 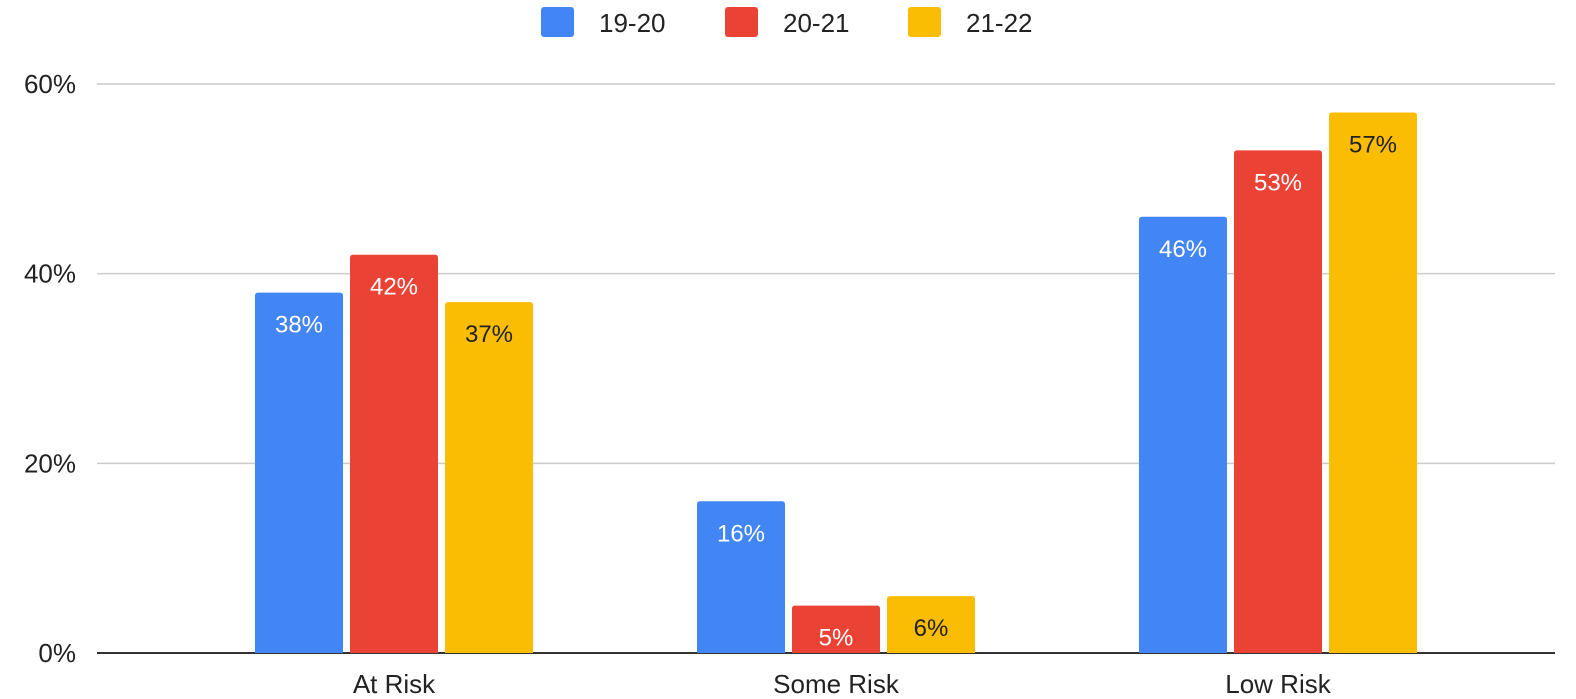 I want to click on data-label: 6%, so click(x=931, y=628).